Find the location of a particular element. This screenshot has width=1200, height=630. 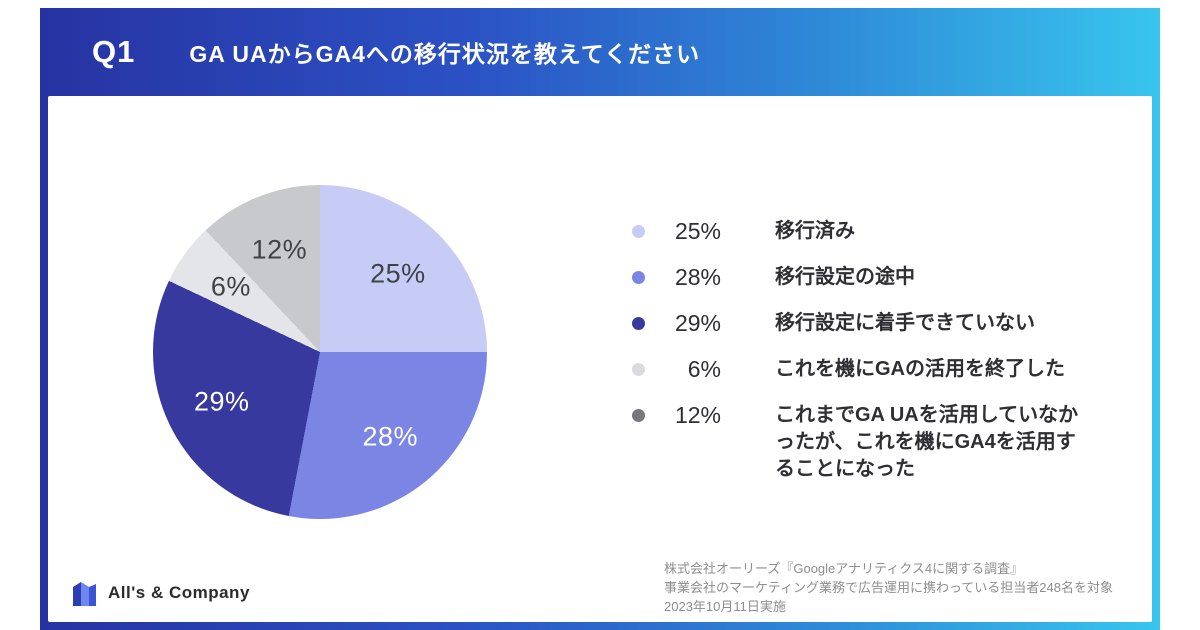

source-line: 株式会社オーリーズ『Googleアナリティクス4に関する調査』 is located at coordinates (844, 569).